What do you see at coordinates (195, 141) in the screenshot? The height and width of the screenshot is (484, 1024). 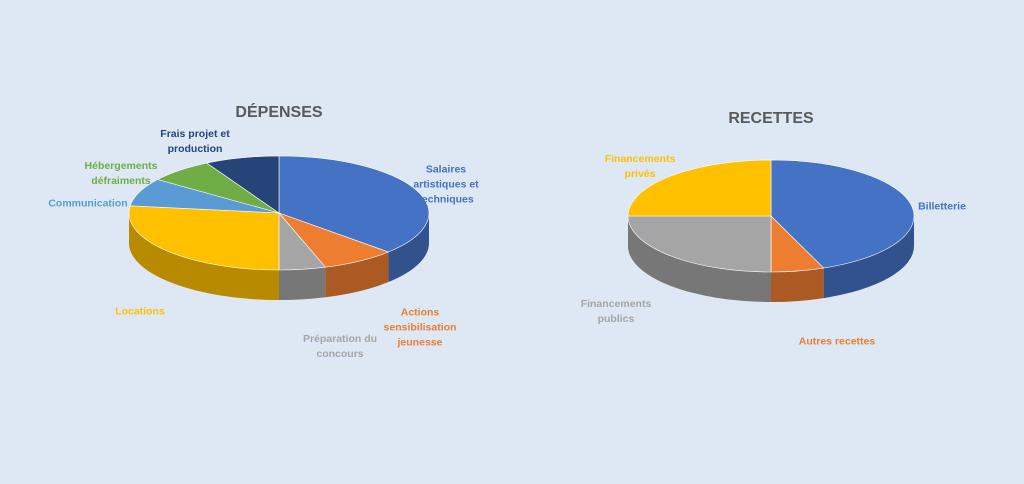 I see `slice-label: Frais projet et production` at bounding box center [195, 141].